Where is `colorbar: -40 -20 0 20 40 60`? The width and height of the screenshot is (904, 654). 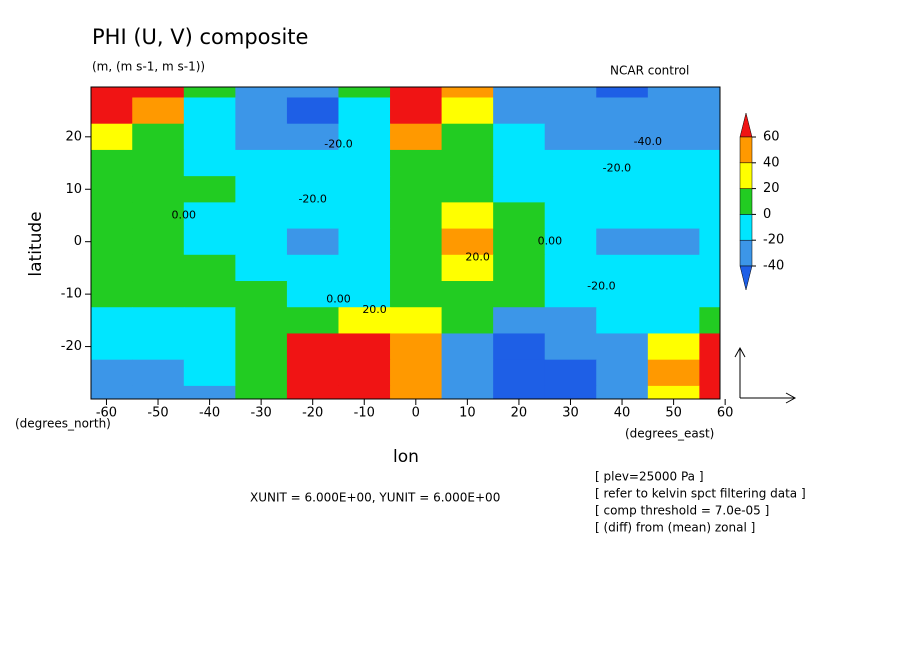
colorbar: -40 -20 0 20 40 60 is located at coordinates (761, 201).